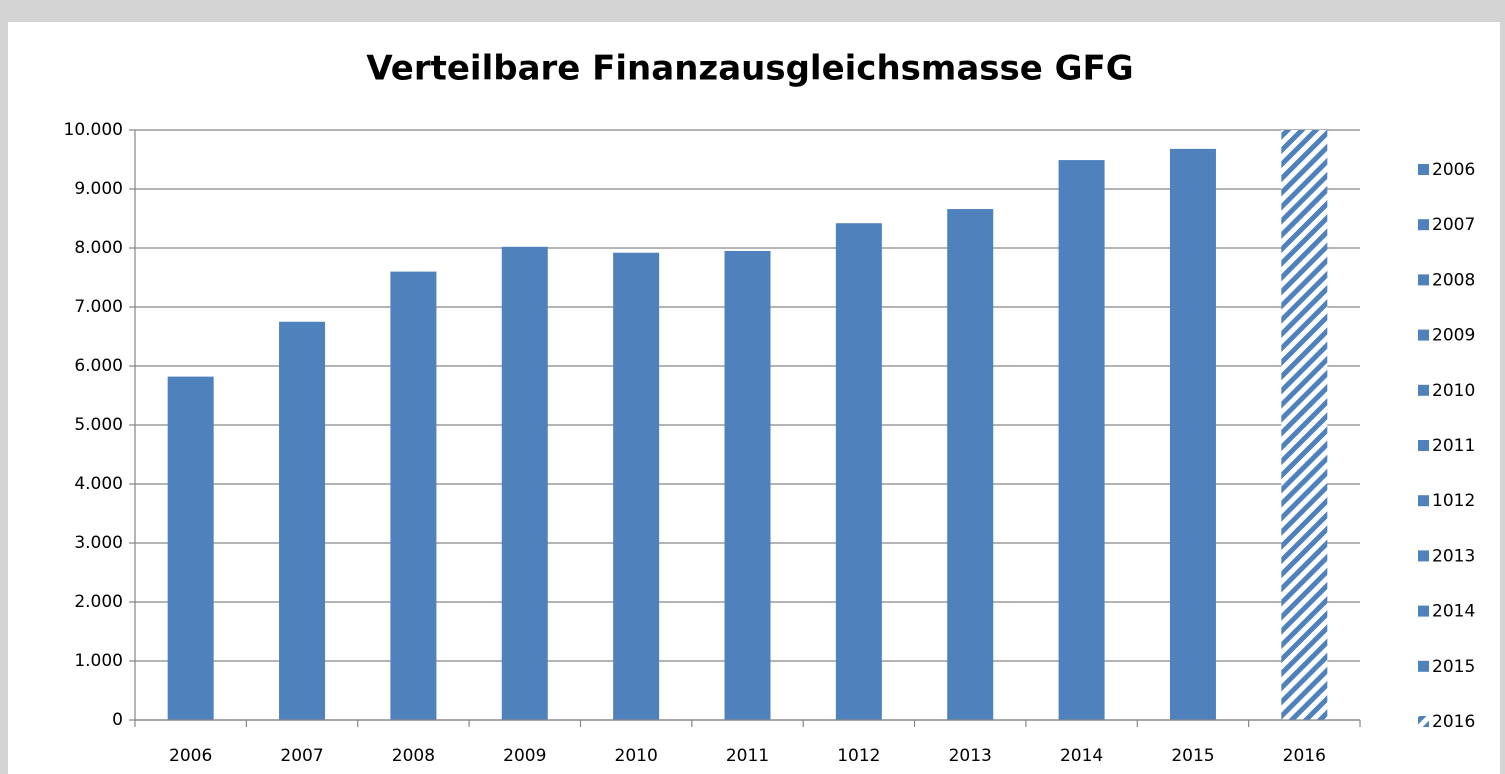 The image size is (1505, 774). Describe the element at coordinates (1453, 501) in the screenshot. I see `legend-label: 1012` at that location.